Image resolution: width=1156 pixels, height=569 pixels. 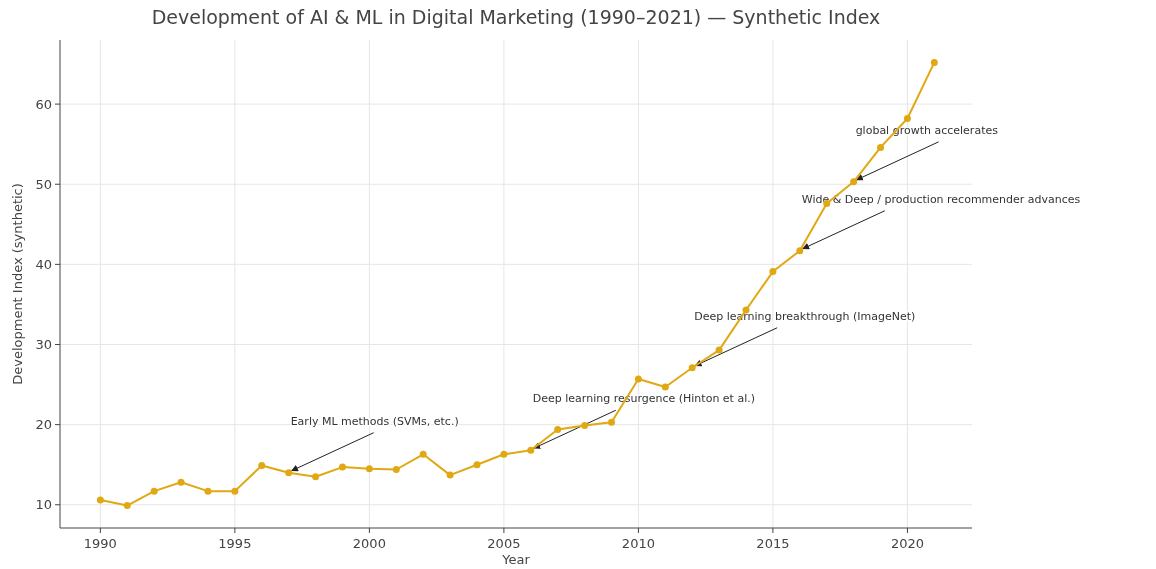 What do you see at coordinates (504, 543) in the screenshot?
I see `x-tick-label: 2005` at bounding box center [504, 543].